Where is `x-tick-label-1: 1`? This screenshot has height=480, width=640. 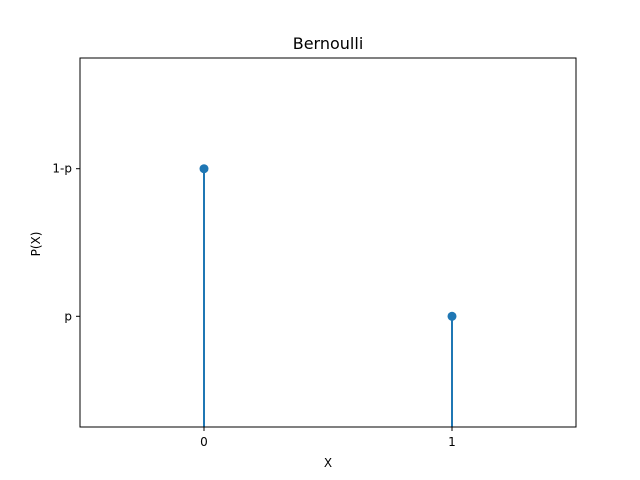
x-tick-label-1: 1 is located at coordinates (452, 442).